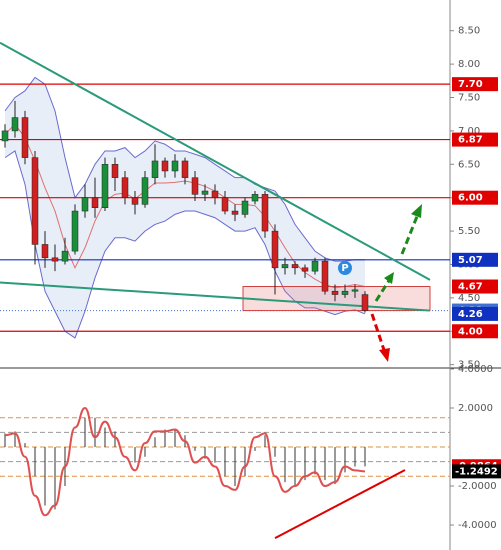 This screenshot has width=501, height=550. I want to click on y-tick-label: 7.50, so click(469, 98).